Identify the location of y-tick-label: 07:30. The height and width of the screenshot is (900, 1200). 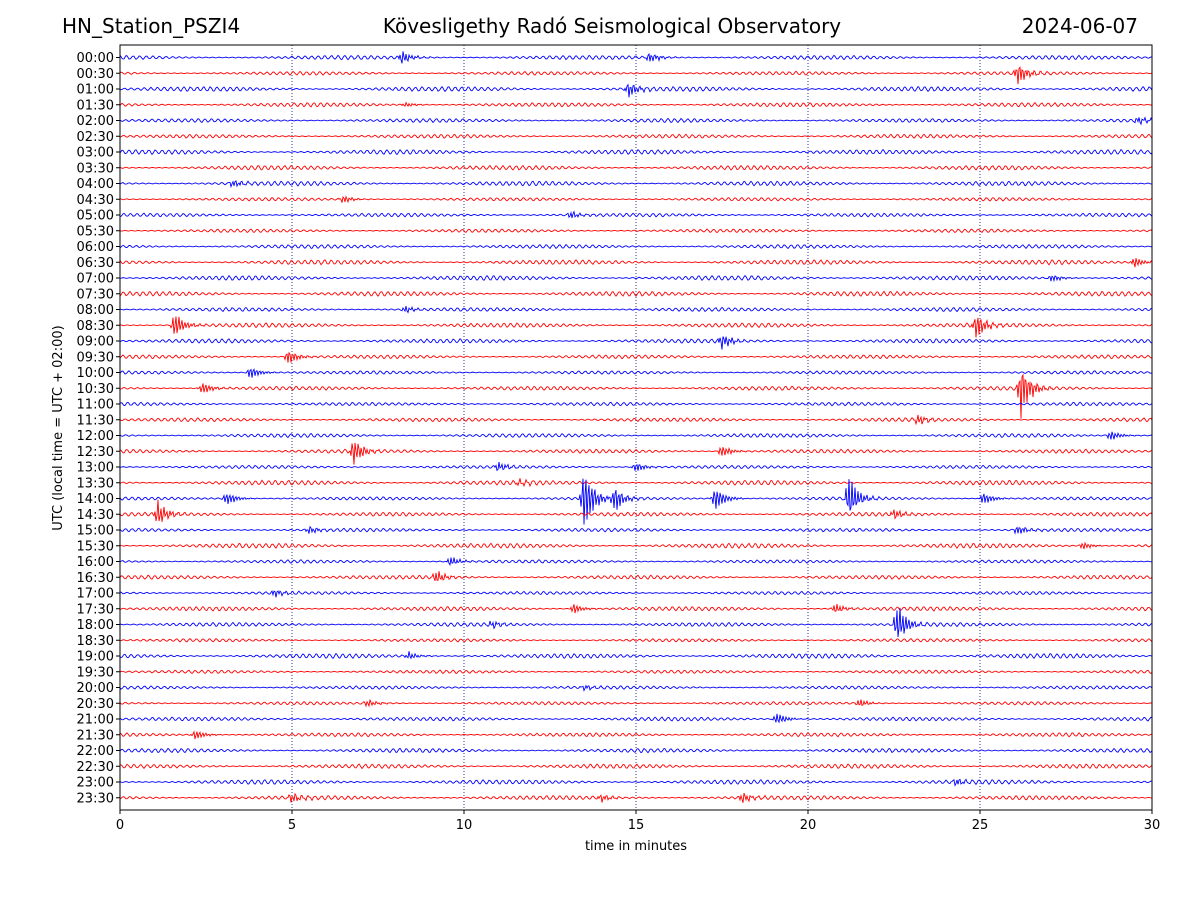
(95, 294).